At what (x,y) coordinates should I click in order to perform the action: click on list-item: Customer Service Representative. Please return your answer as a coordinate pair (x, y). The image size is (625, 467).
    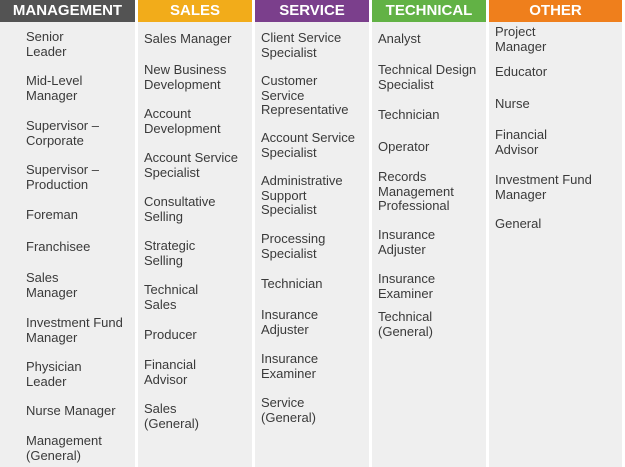
    Looking at the image, I should click on (305, 95).